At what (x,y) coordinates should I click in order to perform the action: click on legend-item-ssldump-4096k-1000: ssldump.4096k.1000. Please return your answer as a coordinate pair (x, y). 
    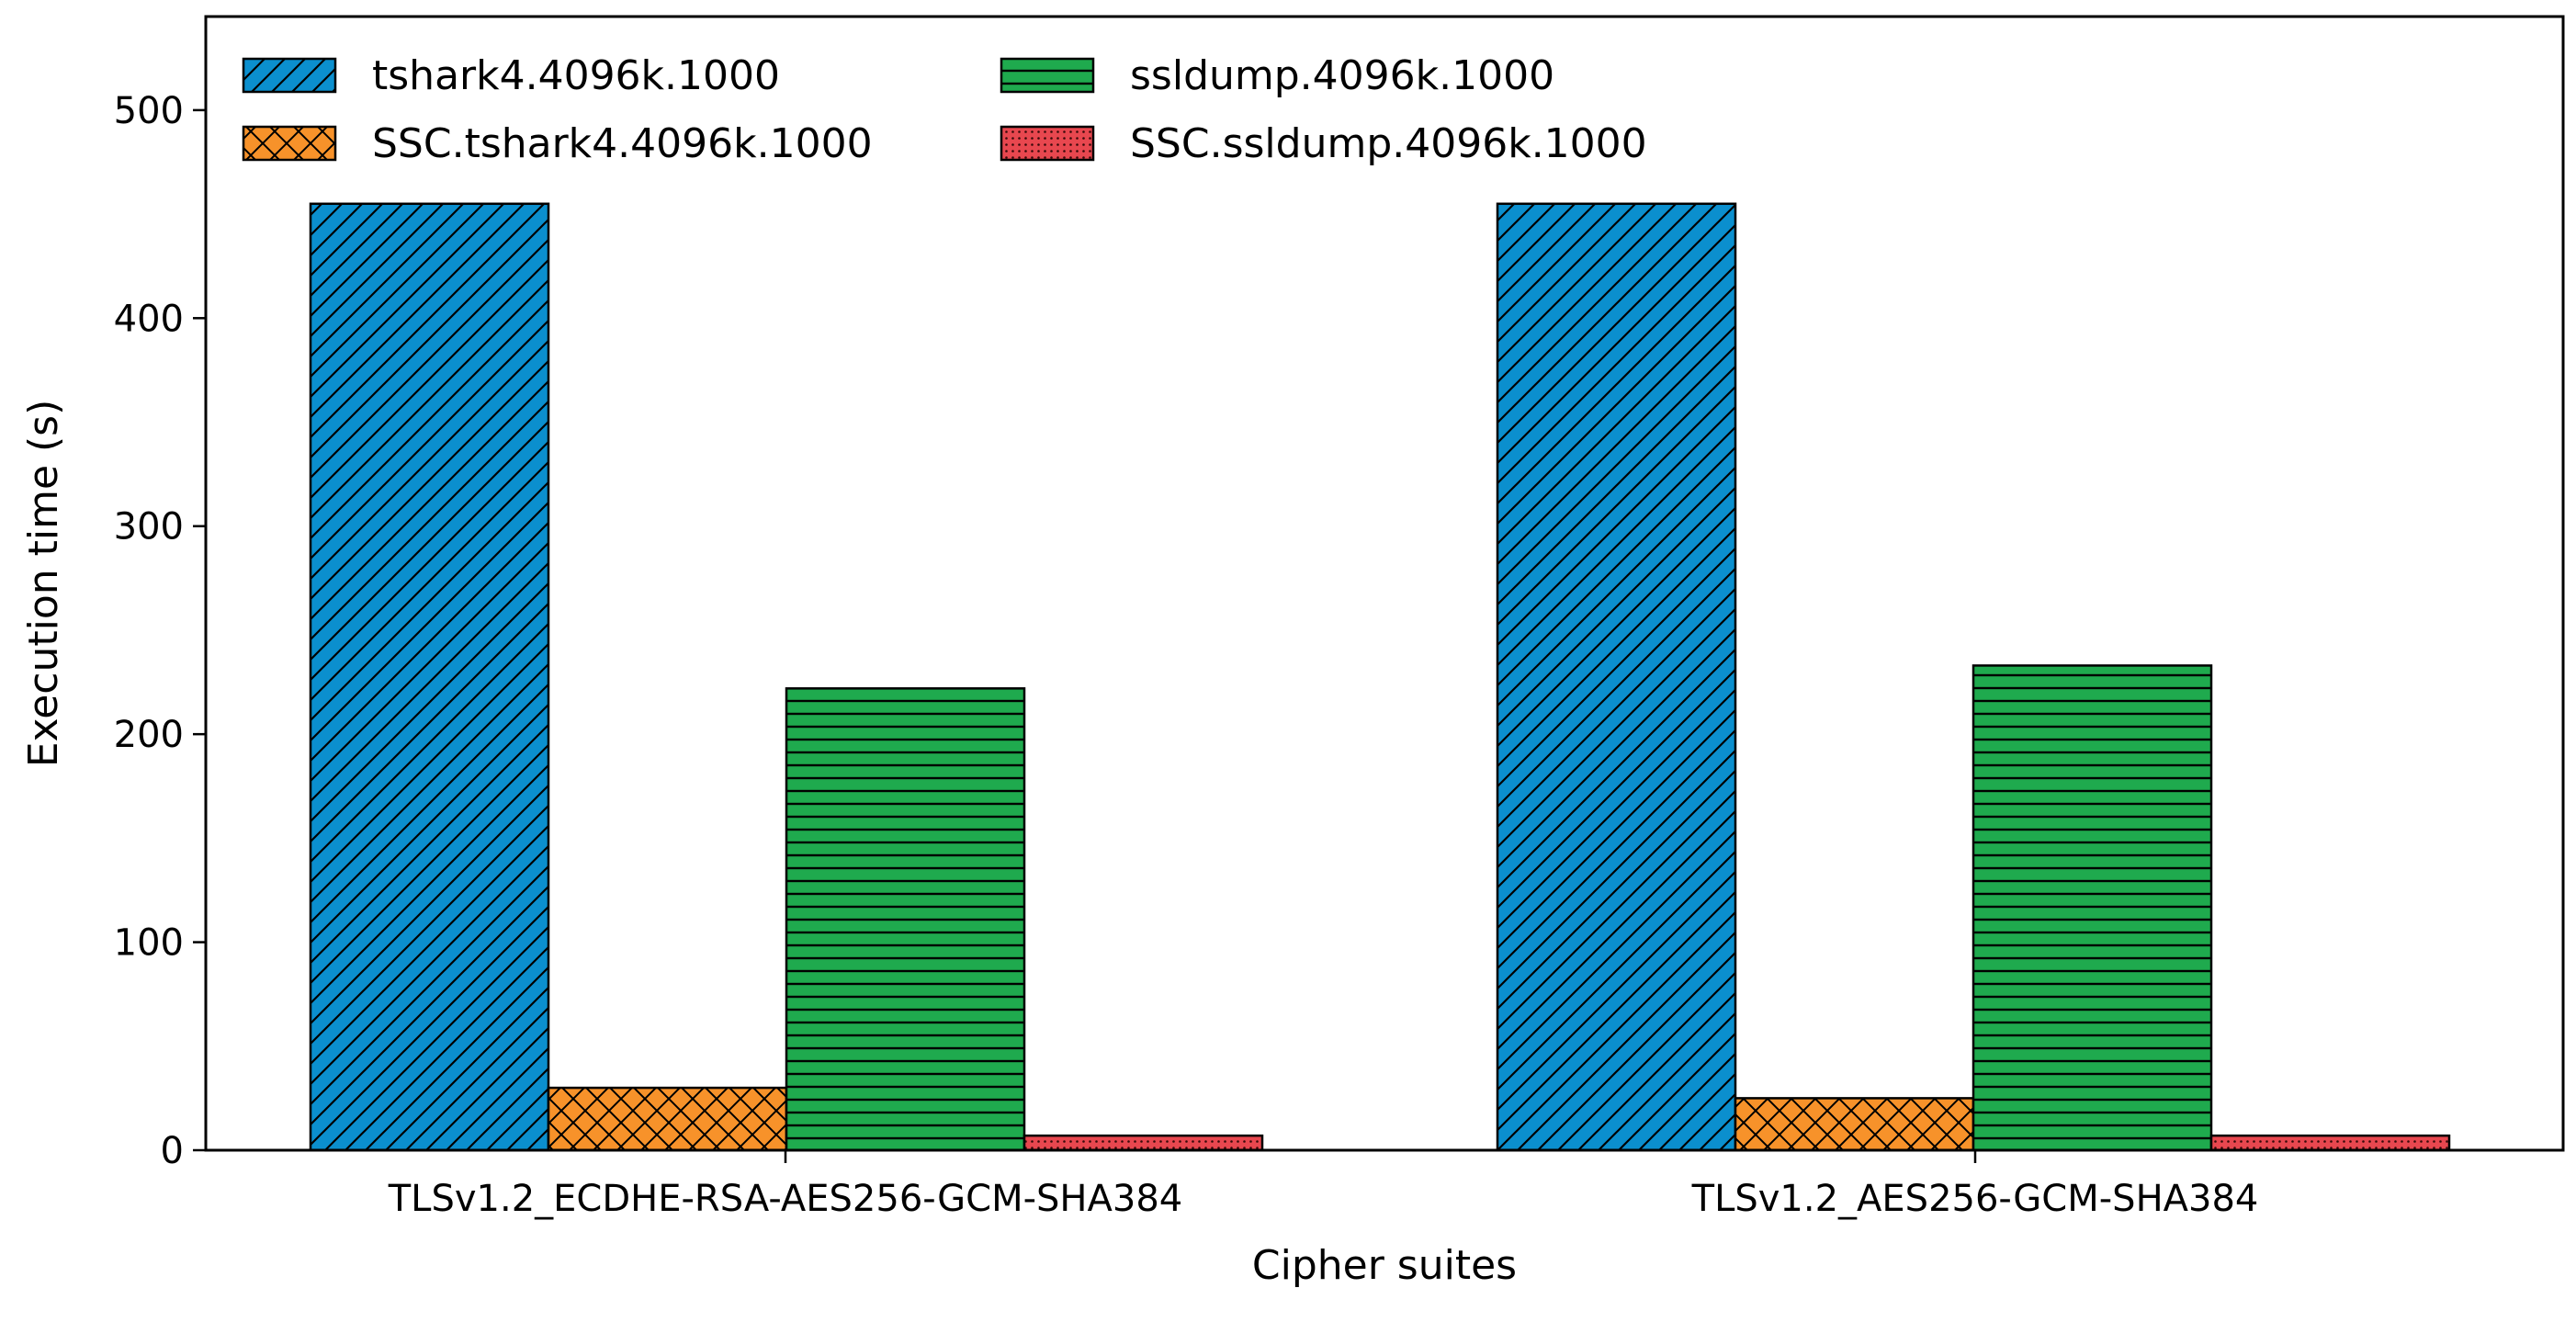
    Looking at the image, I should click on (1277, 75).